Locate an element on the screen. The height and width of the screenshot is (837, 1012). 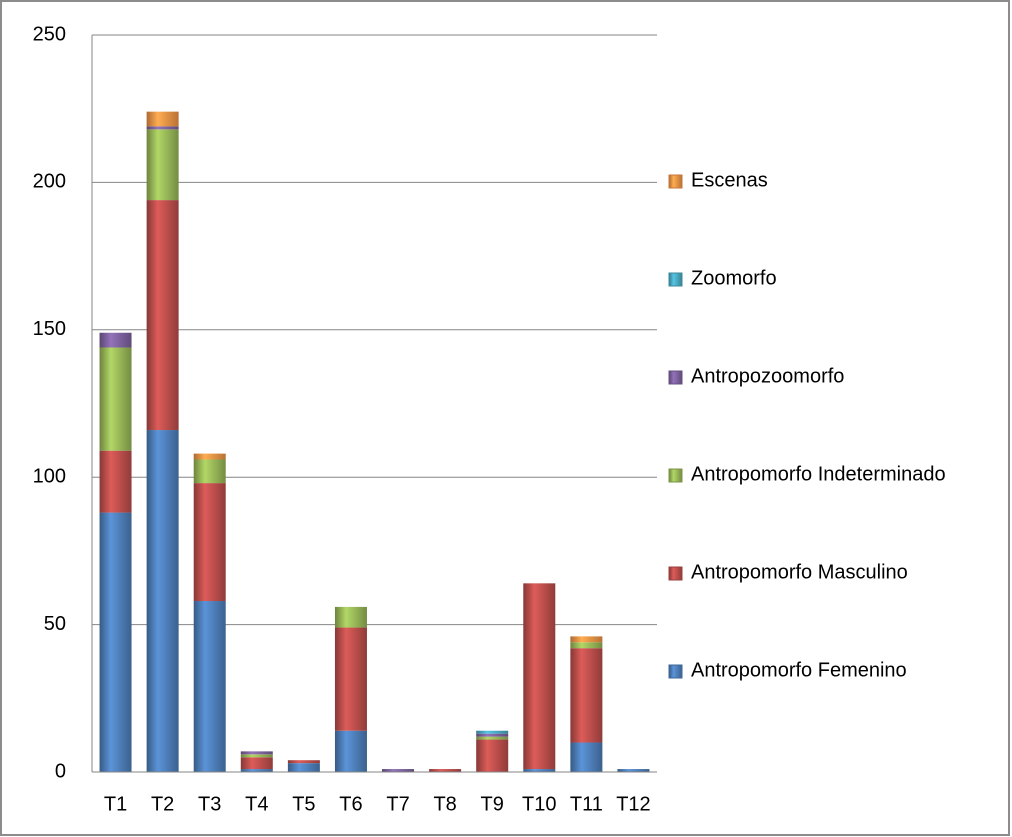
legend-label: Antropomorfo Femenino is located at coordinates (799, 670).